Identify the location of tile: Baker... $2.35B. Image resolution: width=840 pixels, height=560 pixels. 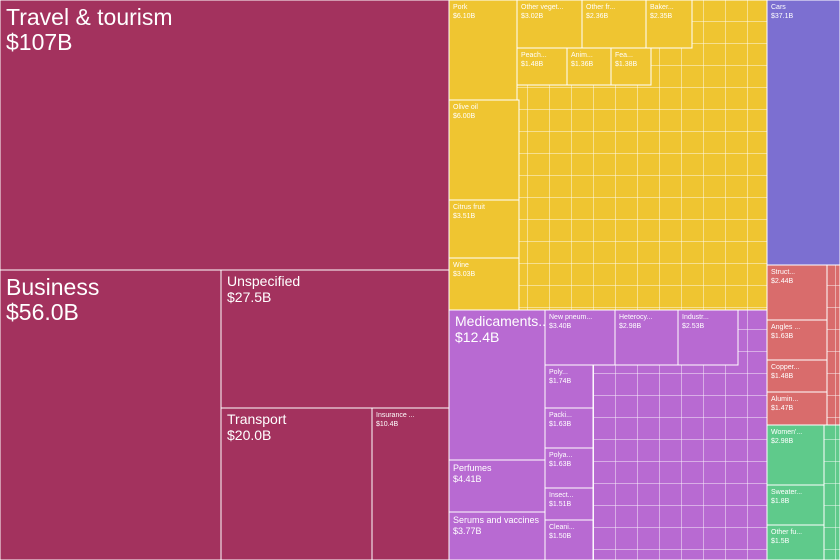
(669, 24).